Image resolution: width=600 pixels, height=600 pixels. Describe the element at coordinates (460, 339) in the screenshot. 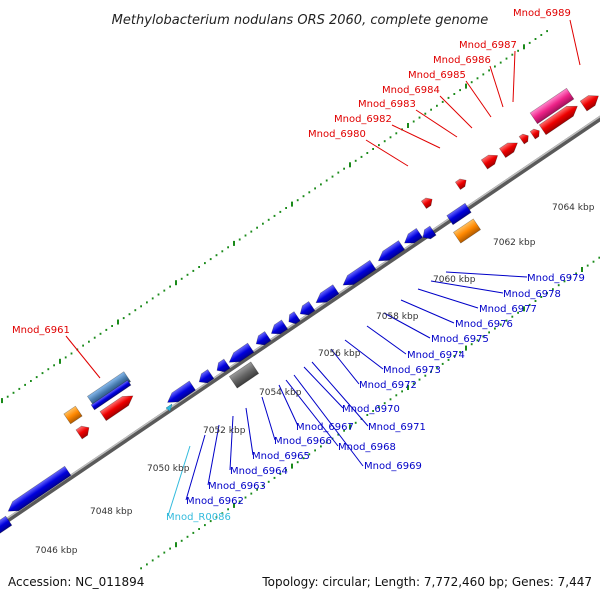

I see `gene-label-mnod-6975: Mnod_6975` at that location.